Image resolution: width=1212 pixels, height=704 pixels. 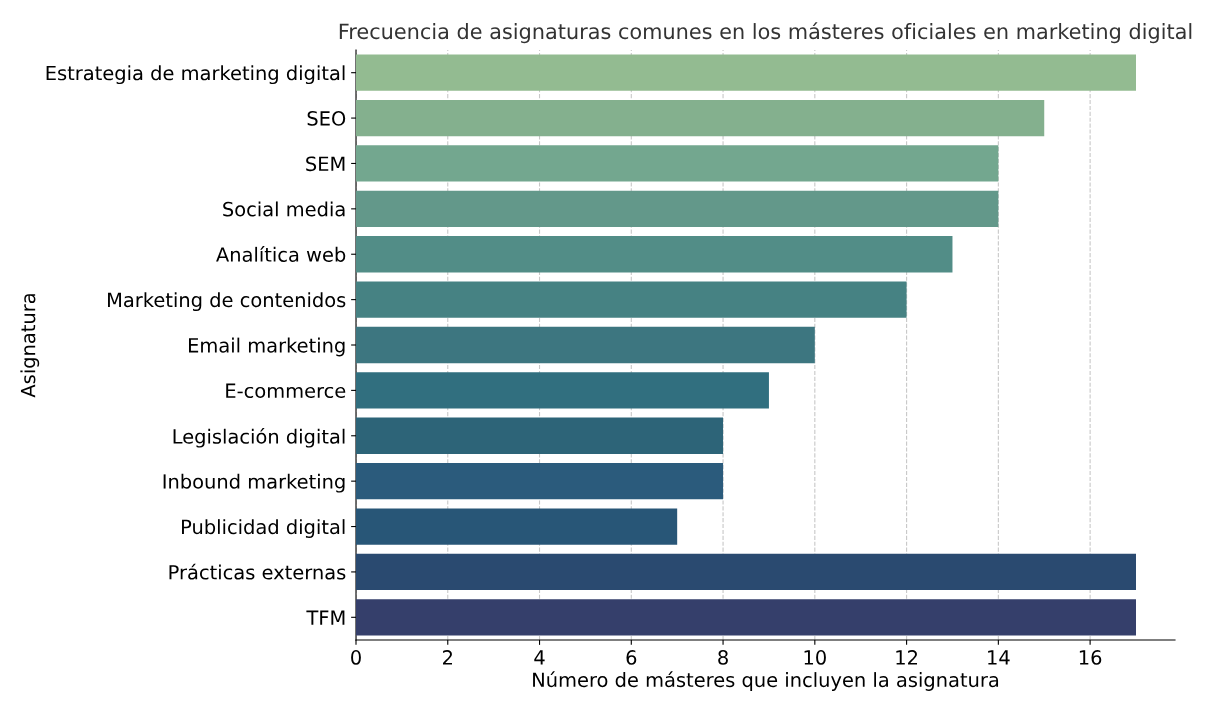 I want to click on y-tick-label: SEO, so click(x=326, y=118).